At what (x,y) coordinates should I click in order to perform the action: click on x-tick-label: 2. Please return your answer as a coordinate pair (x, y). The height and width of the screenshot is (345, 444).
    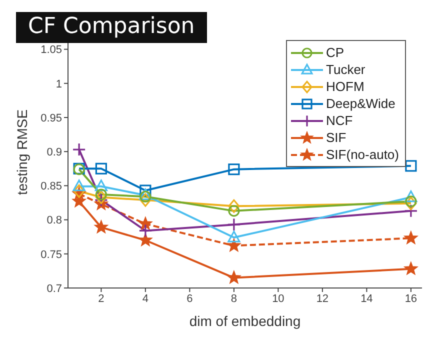
    Looking at the image, I should click on (101, 298).